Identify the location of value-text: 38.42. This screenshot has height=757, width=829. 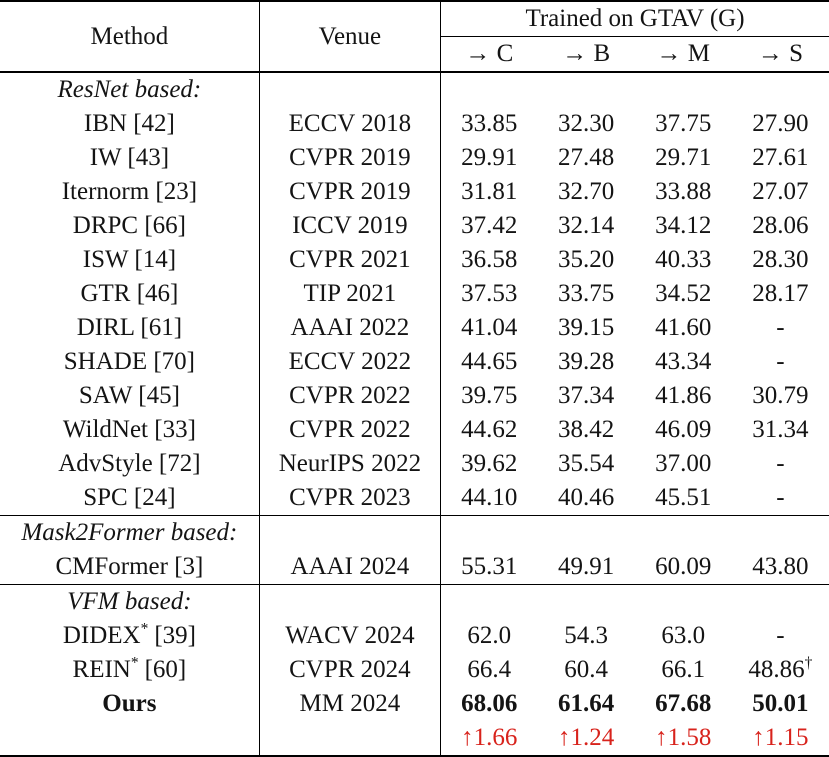
(586, 429).